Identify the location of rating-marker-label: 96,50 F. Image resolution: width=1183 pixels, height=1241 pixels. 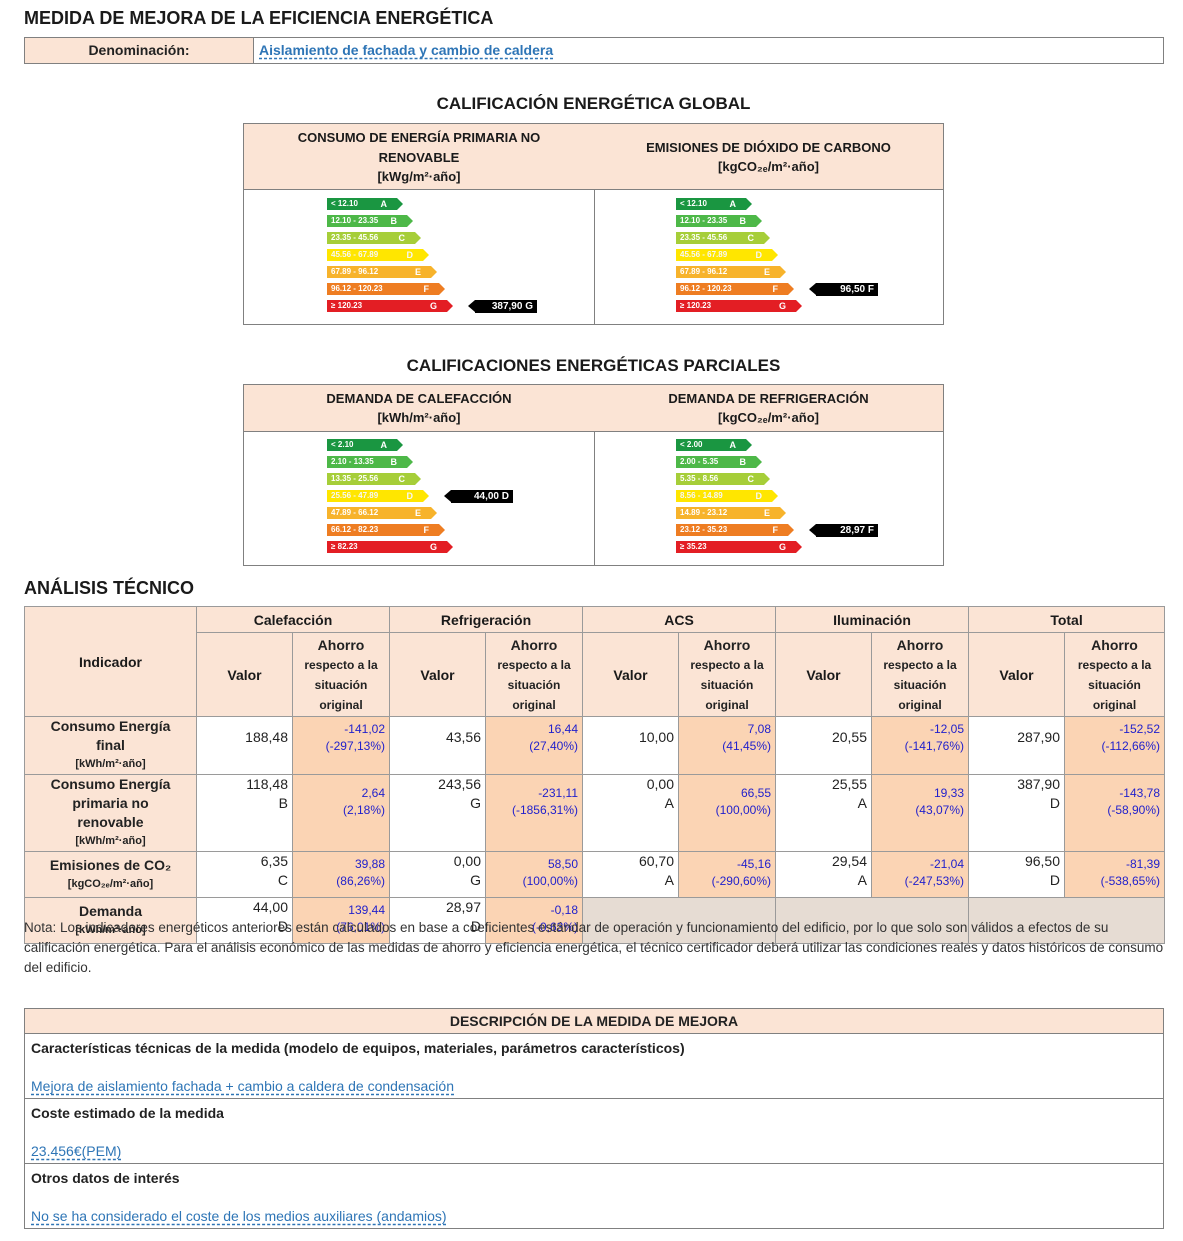
(857, 289).